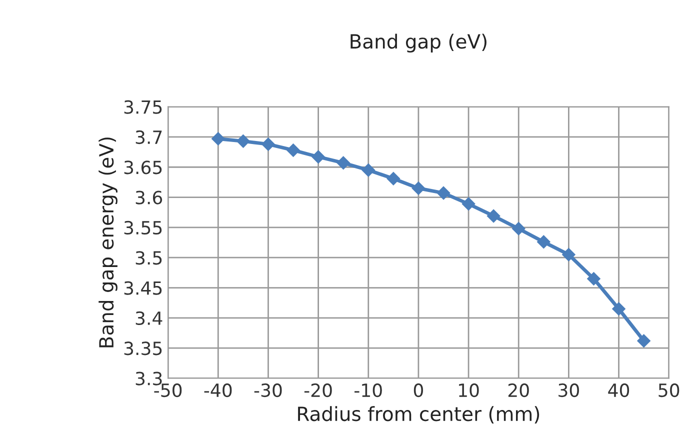 Image resolution: width=686 pixels, height=445 pixels. I want to click on y-tick-label: 3.5, so click(149, 258).